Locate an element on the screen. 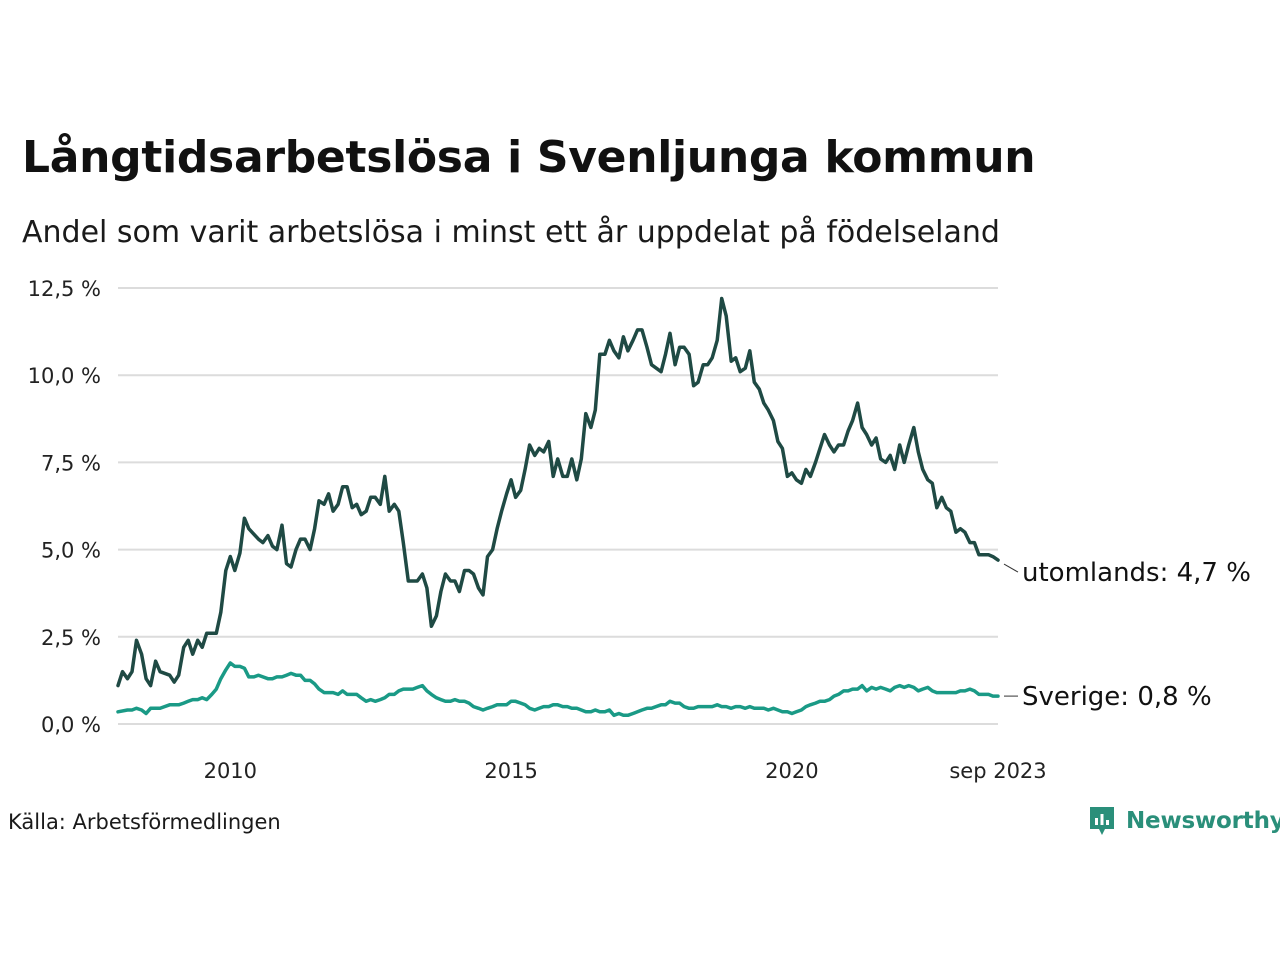 Image resolution: width=1280 pixels, height=960 pixels. end-label-sverige: Sverige: 0,8 % is located at coordinates (1117, 697).